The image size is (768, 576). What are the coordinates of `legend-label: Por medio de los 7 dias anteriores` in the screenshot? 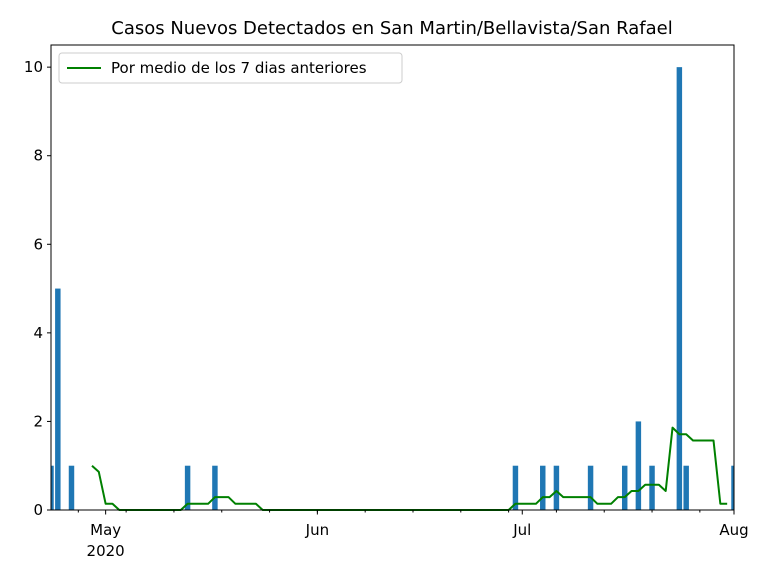 It's located at (239, 68).